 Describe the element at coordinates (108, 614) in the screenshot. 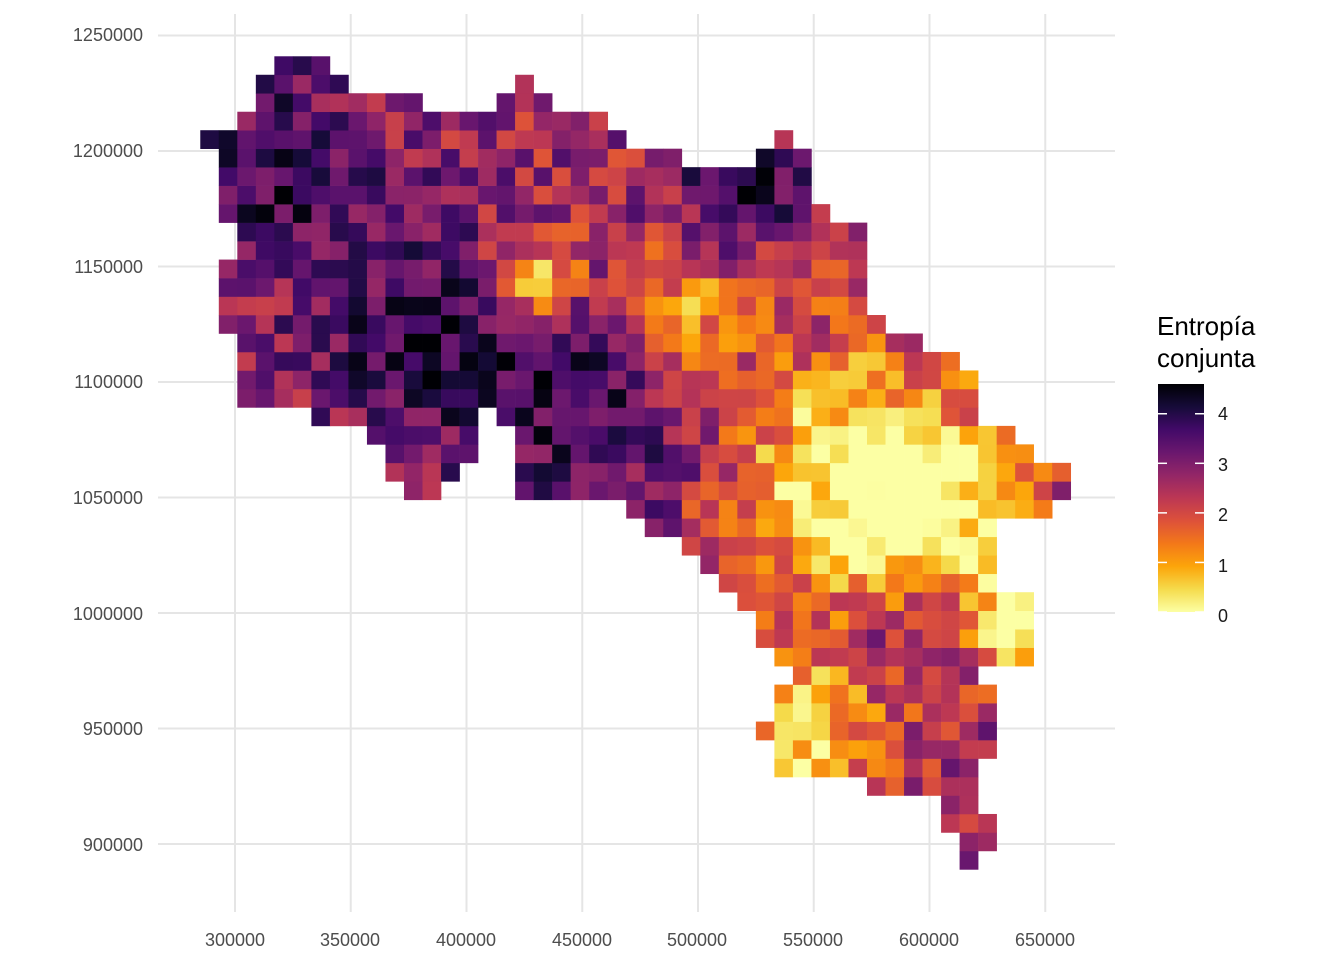

I see `y-tick-label: 1000000` at that location.